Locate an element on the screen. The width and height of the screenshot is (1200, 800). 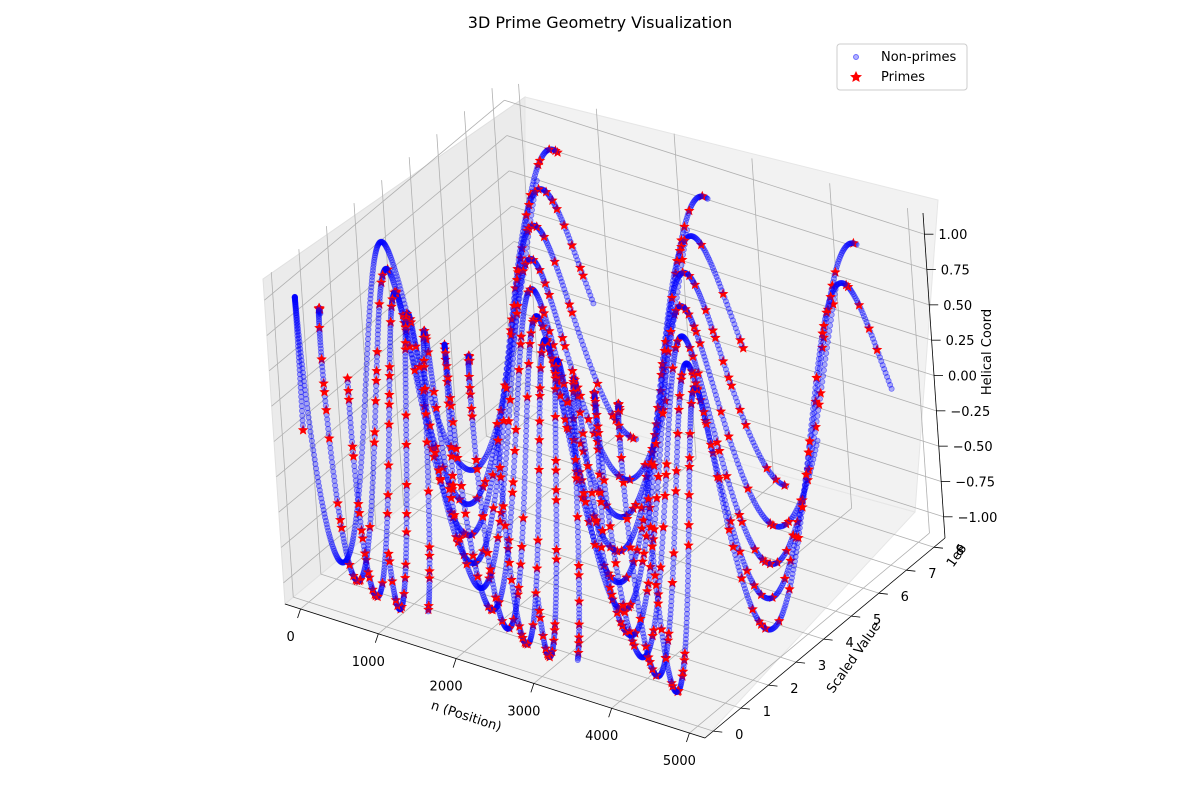
y-tick-label: 5 is located at coordinates (877, 620).